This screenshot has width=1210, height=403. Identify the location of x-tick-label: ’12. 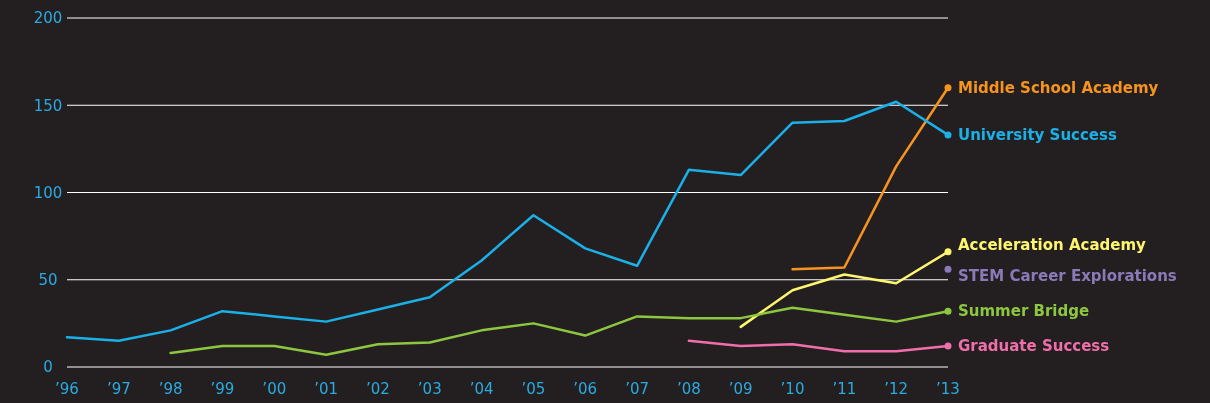
(896, 389).